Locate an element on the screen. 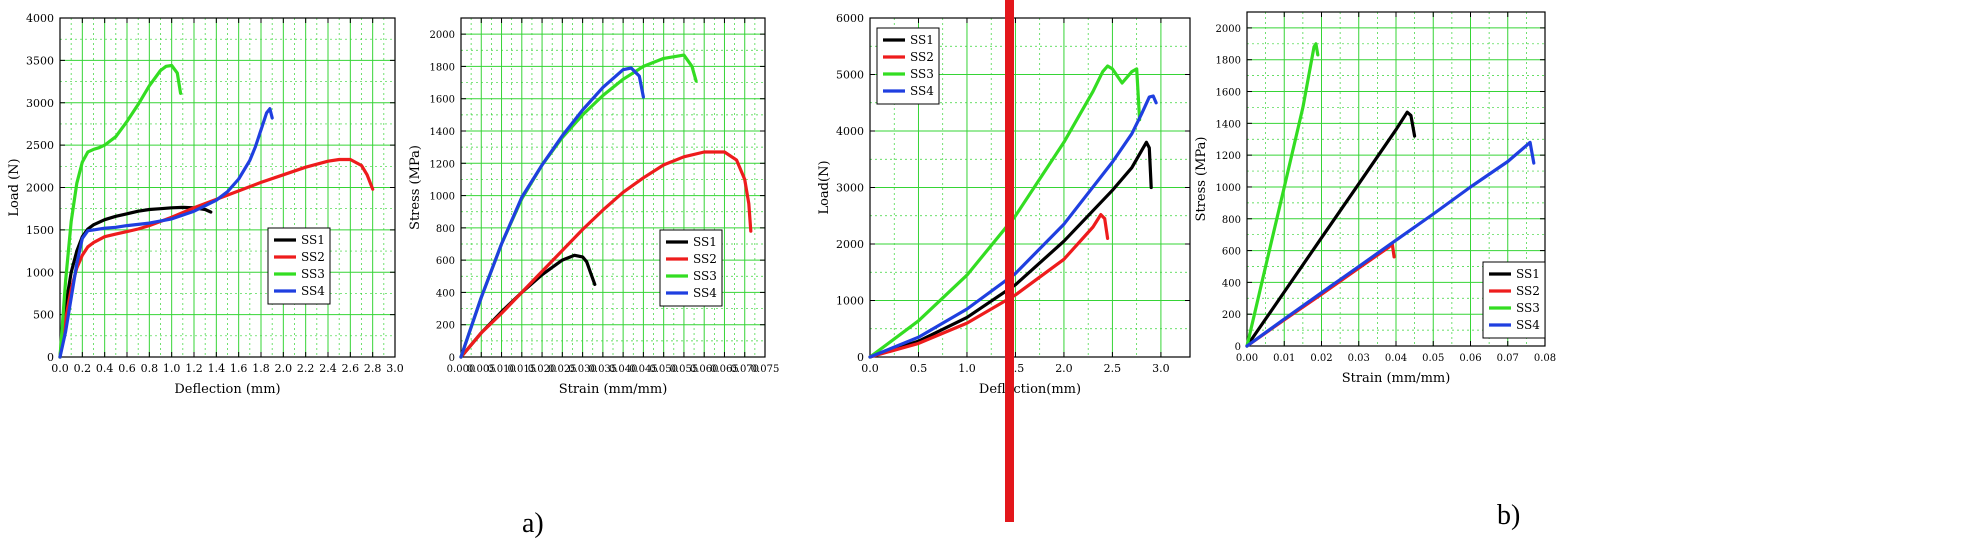 The image size is (1966, 548). panel-label-b: b) is located at coordinates (1509, 515).